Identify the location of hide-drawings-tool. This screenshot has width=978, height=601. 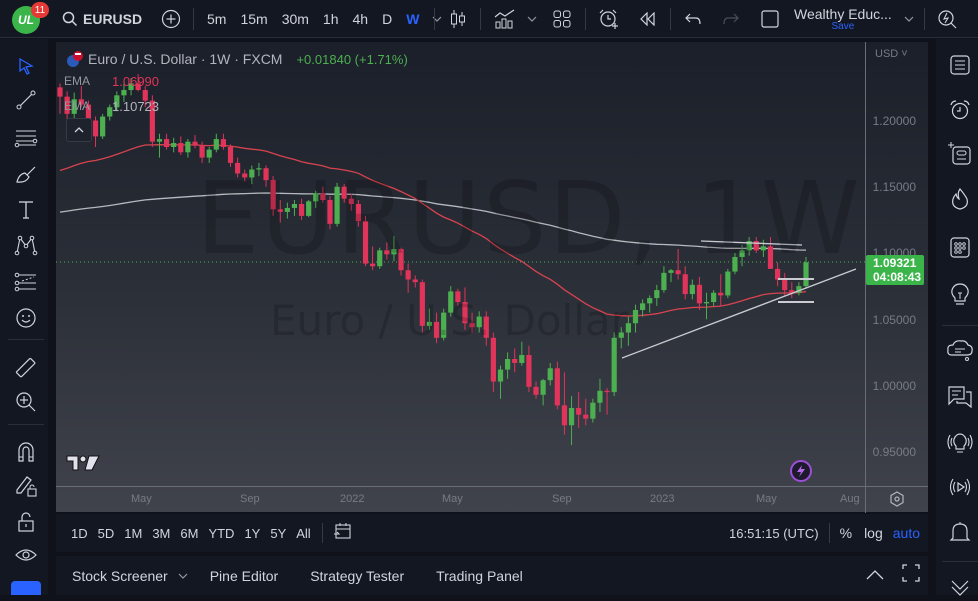
(26, 556).